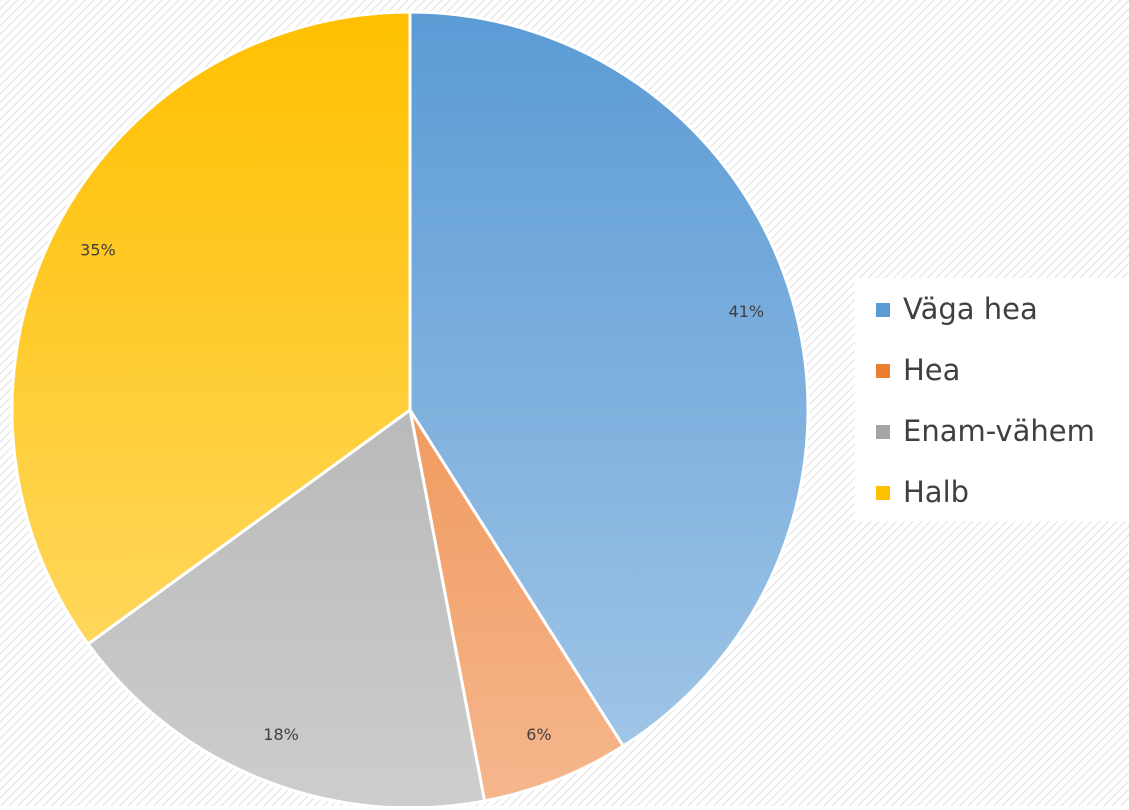 The width and height of the screenshot is (1129, 810). Describe the element at coordinates (936, 492) in the screenshot. I see `legend-label: Halb` at that location.